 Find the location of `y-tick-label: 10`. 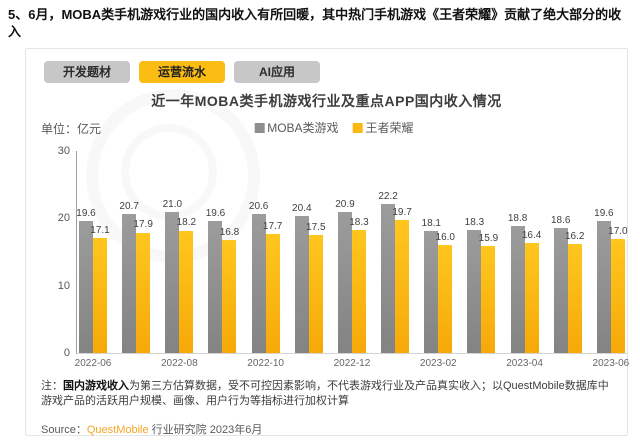

y-tick-label: 10 is located at coordinates (63, 285).